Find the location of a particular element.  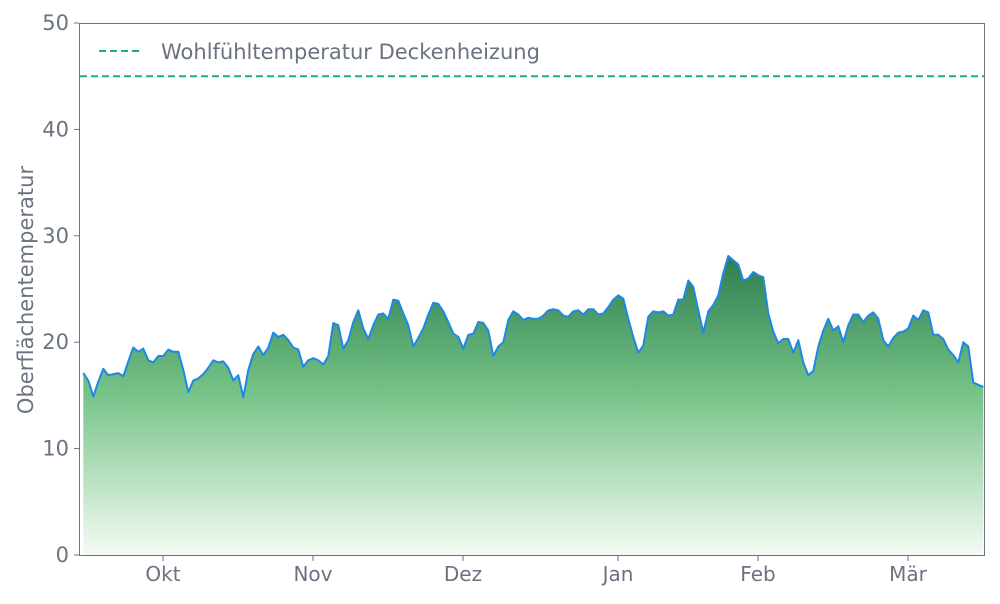

x-tick-label: Jan is located at coordinates (617, 574).